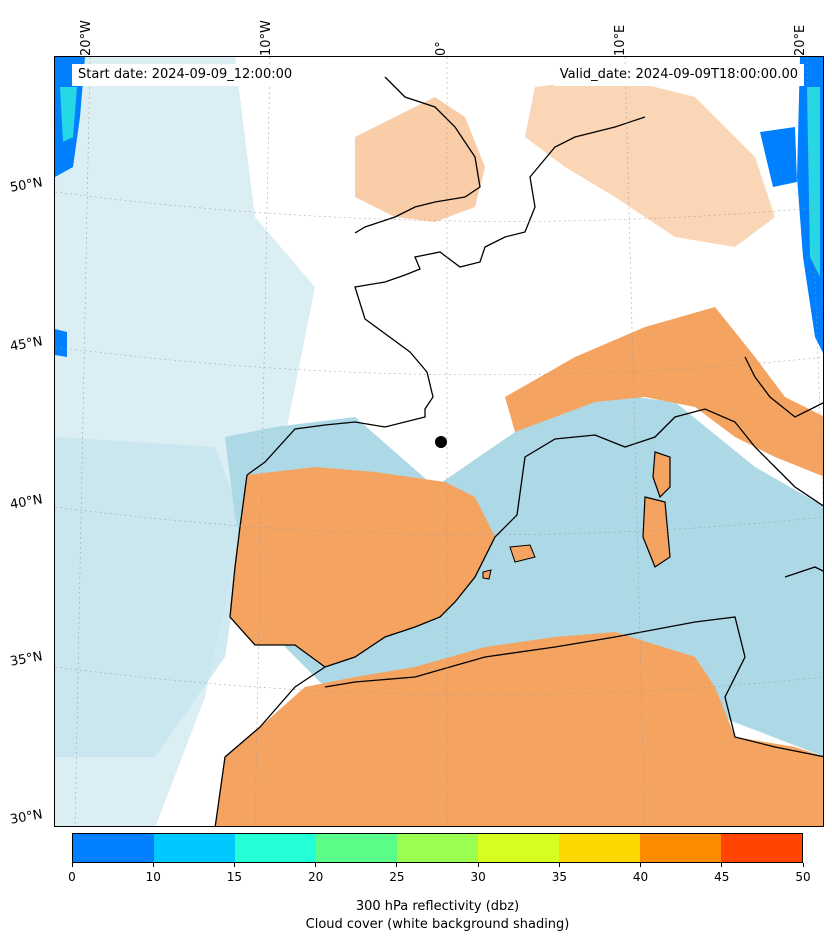  Describe the element at coordinates (316, 877) in the screenshot. I see `colorbar-tick-label: 20` at that location.